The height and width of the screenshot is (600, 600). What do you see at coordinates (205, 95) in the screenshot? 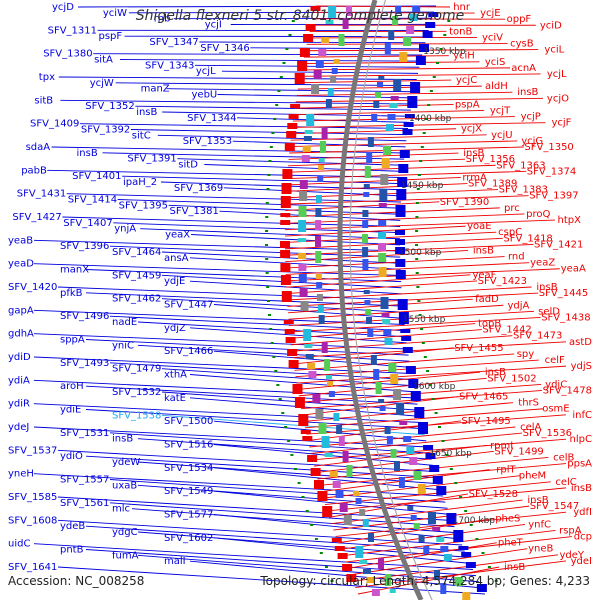
I see `gene-label-left: yebU` at bounding box center [205, 95].